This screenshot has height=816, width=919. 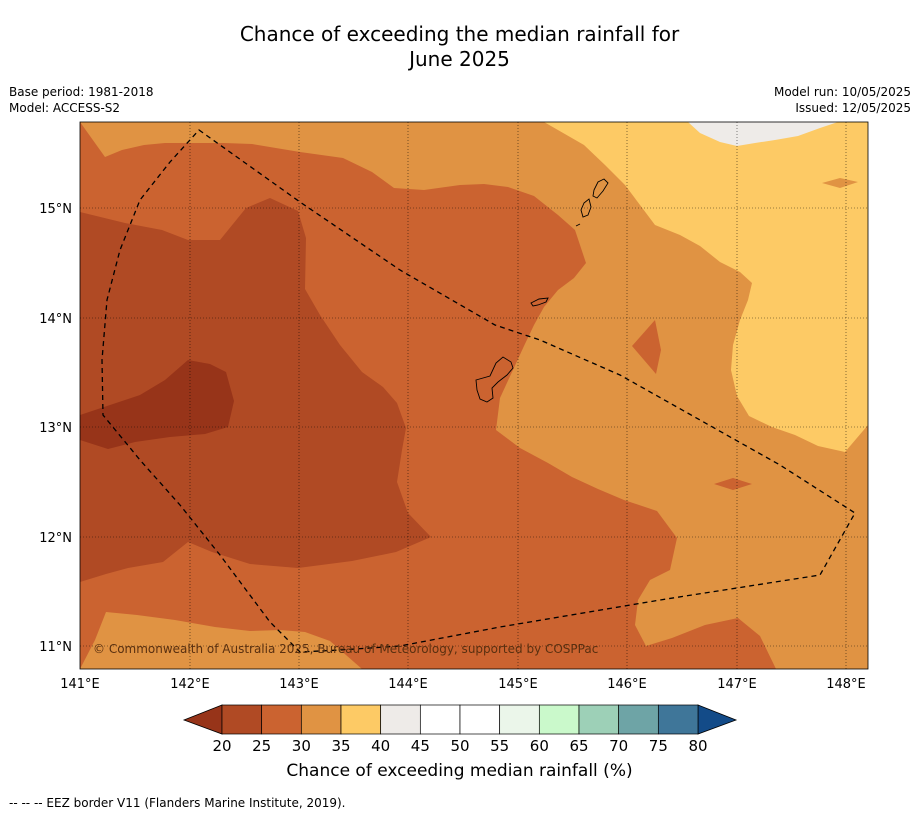 What do you see at coordinates (261, 746) in the screenshot?
I see `colorbar-tick: 25` at bounding box center [261, 746].